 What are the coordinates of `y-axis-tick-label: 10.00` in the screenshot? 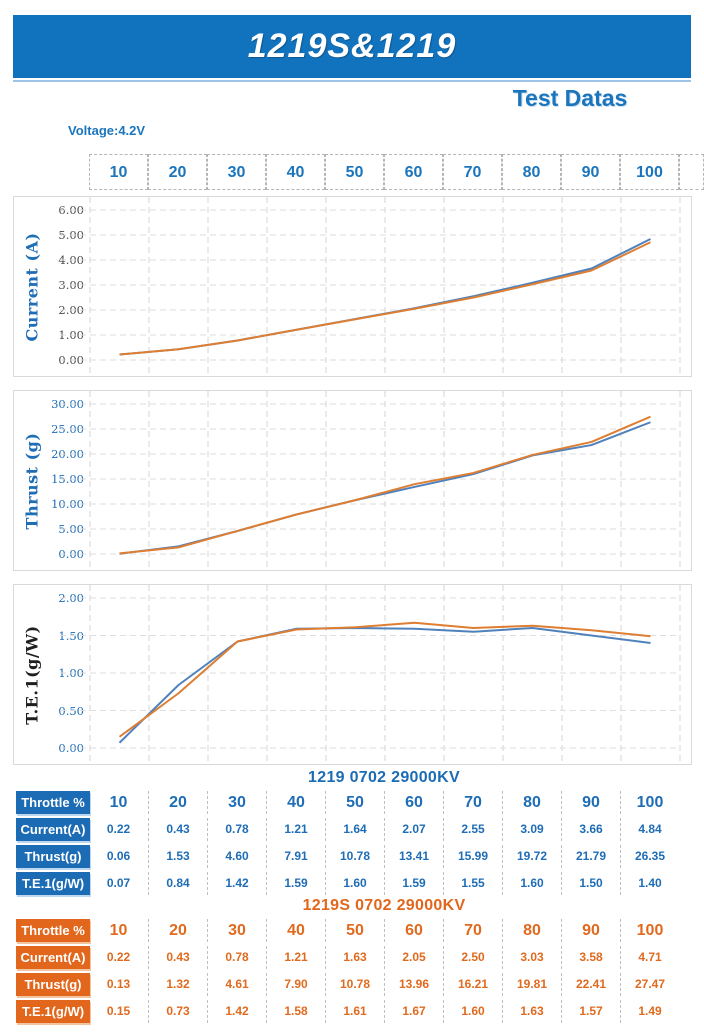 It's located at (67, 504).